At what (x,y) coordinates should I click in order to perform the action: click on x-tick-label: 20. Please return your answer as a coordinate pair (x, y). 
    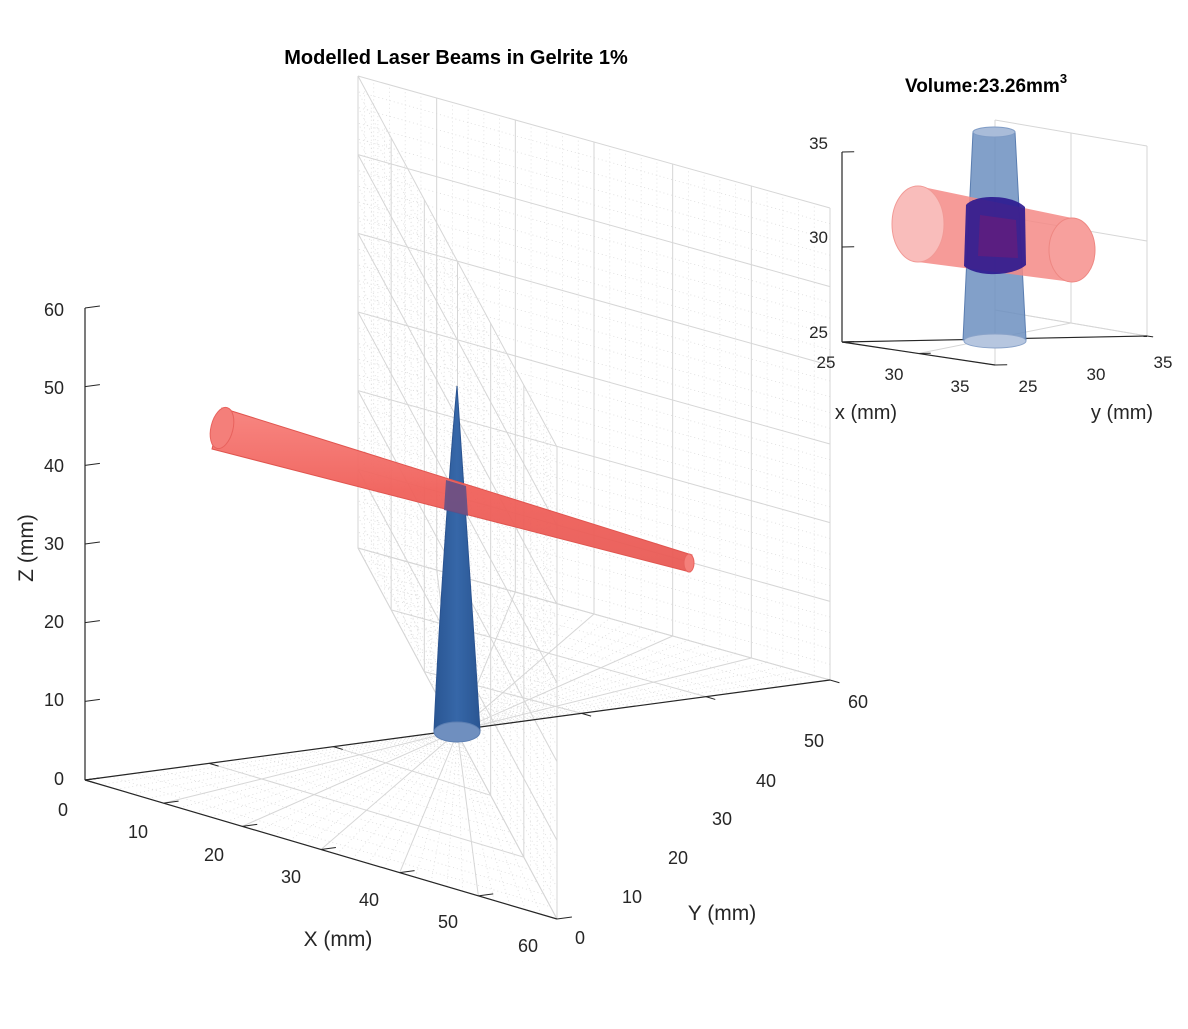
    Looking at the image, I should click on (214, 855).